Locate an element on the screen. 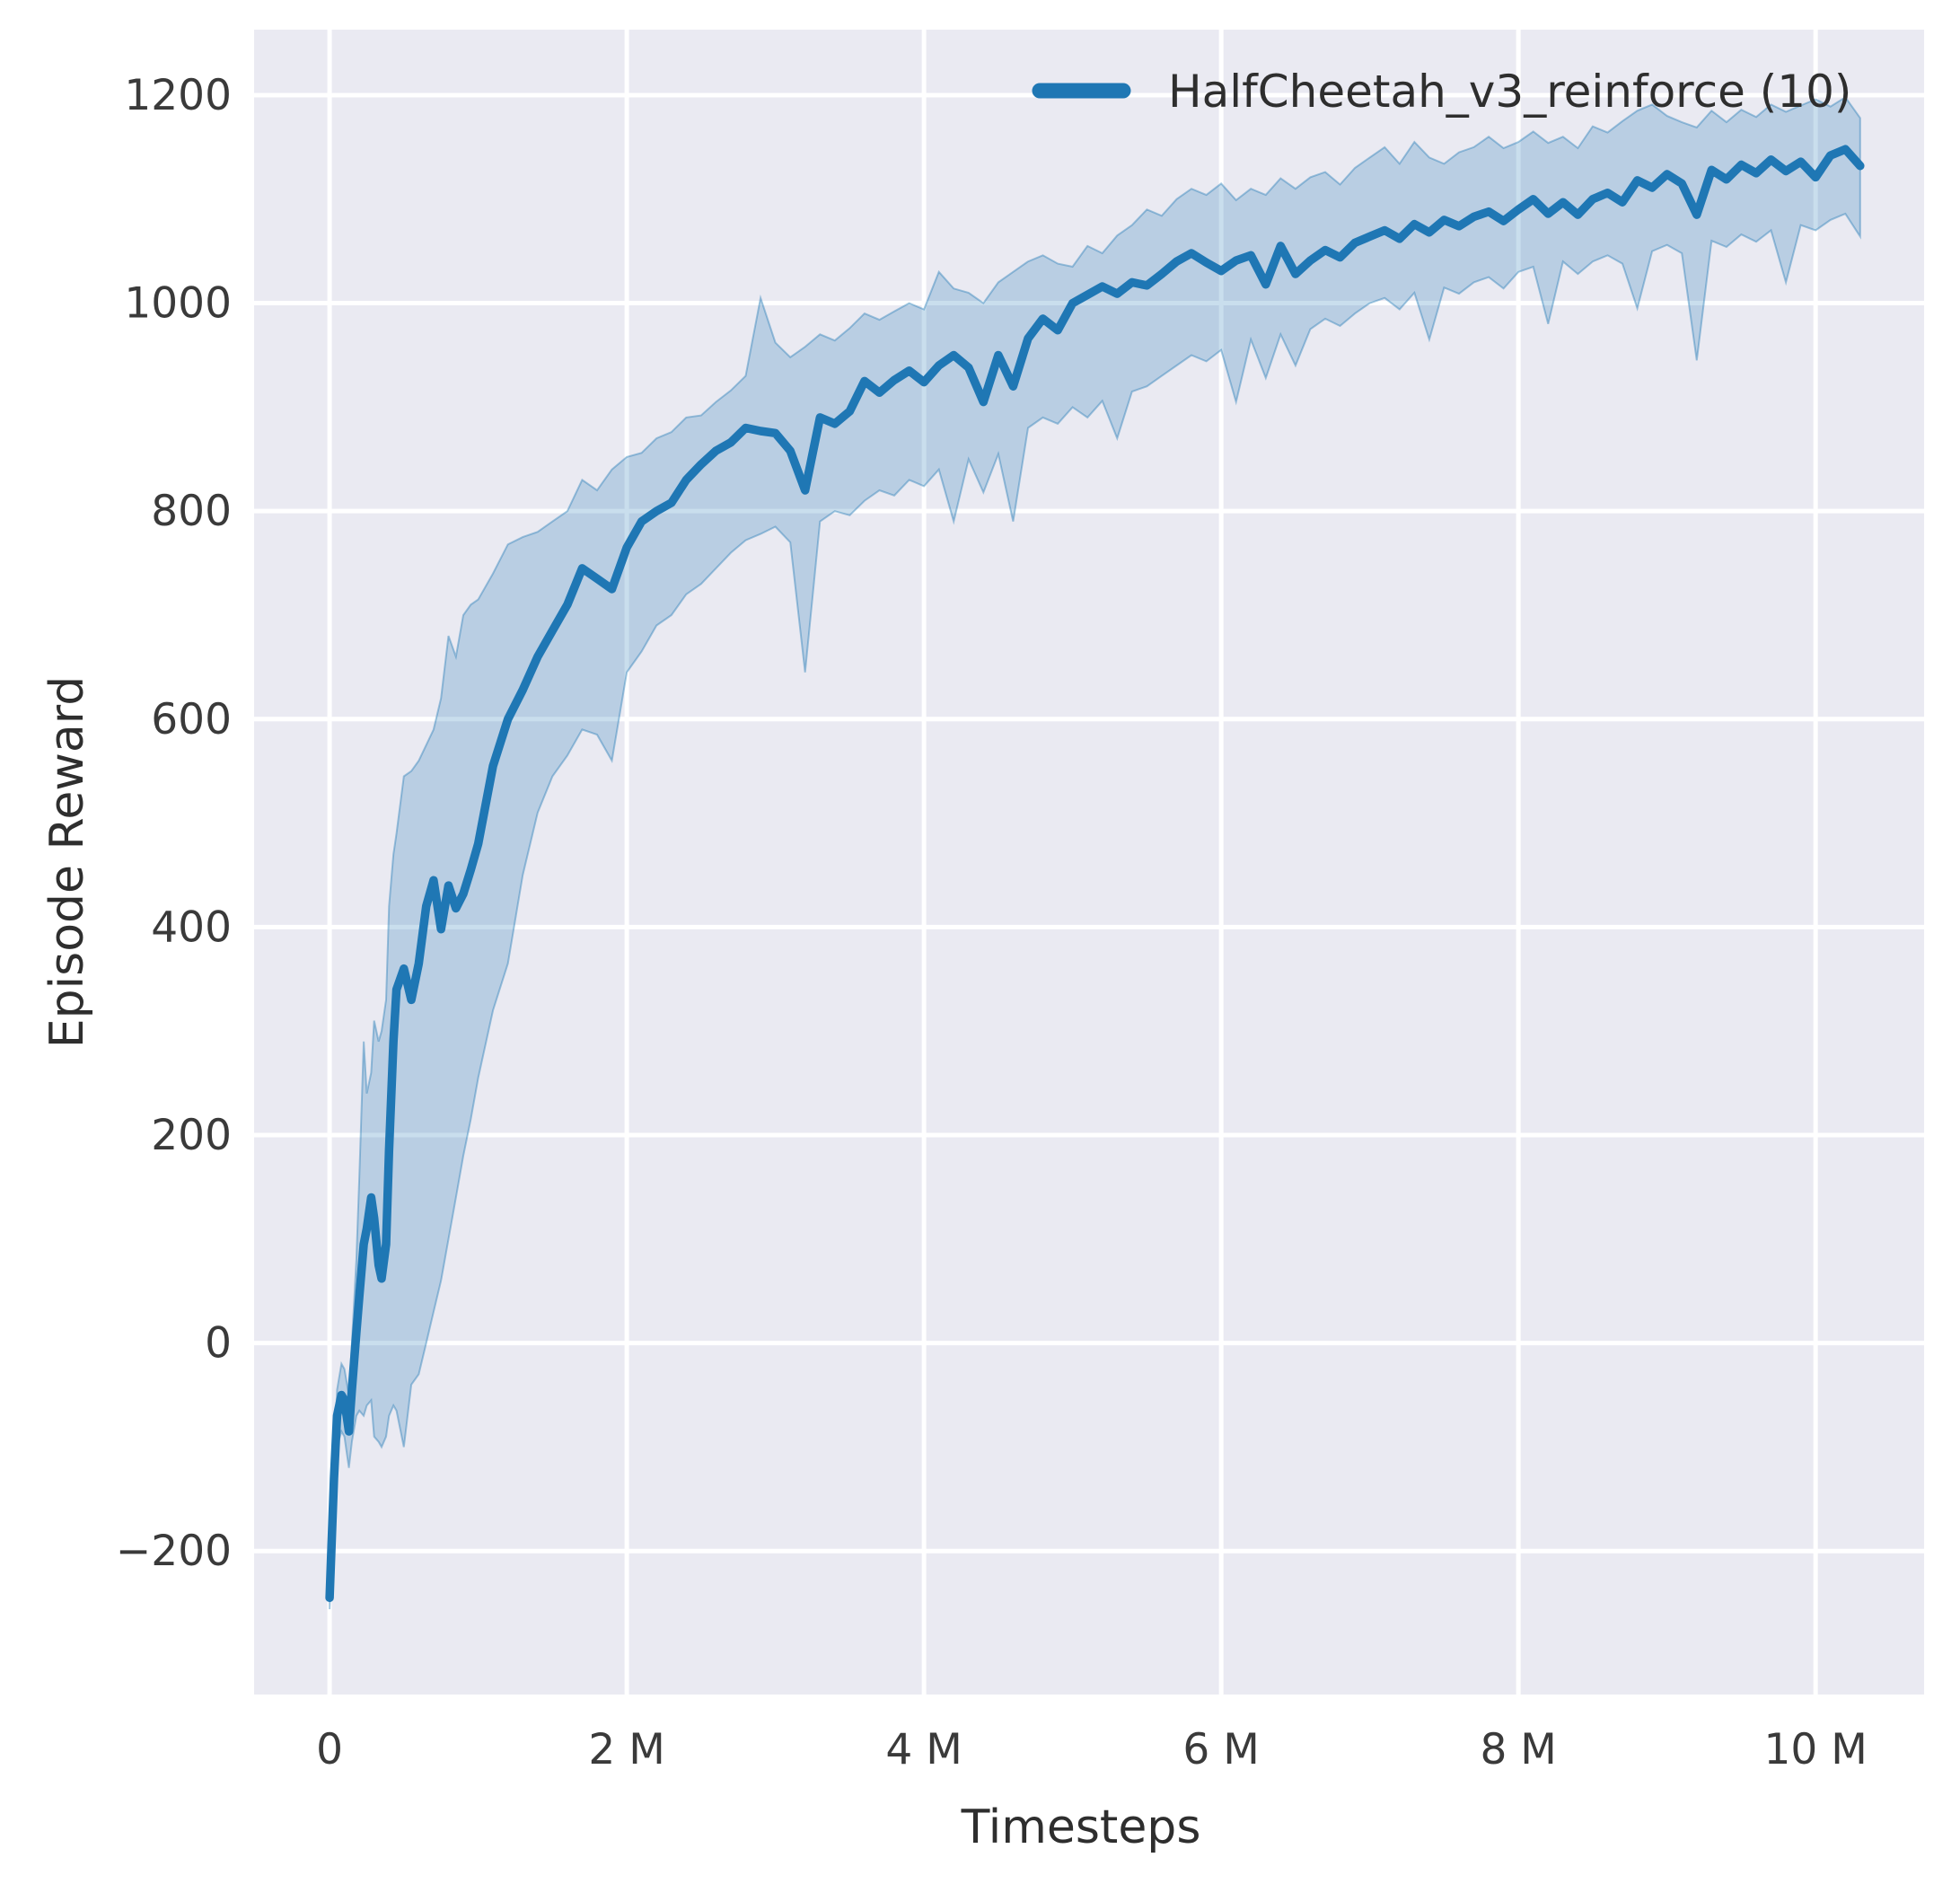 The height and width of the screenshot is (1884, 1960). legend: HalfCheetah_v3_reinforce (10) is located at coordinates (1441, 92).